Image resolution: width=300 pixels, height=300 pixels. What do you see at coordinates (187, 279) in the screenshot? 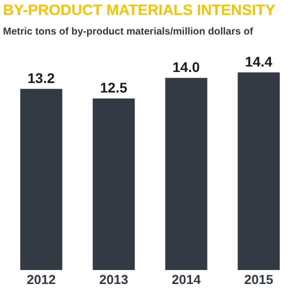
I see `x-tick-label: 2014` at bounding box center [187, 279].